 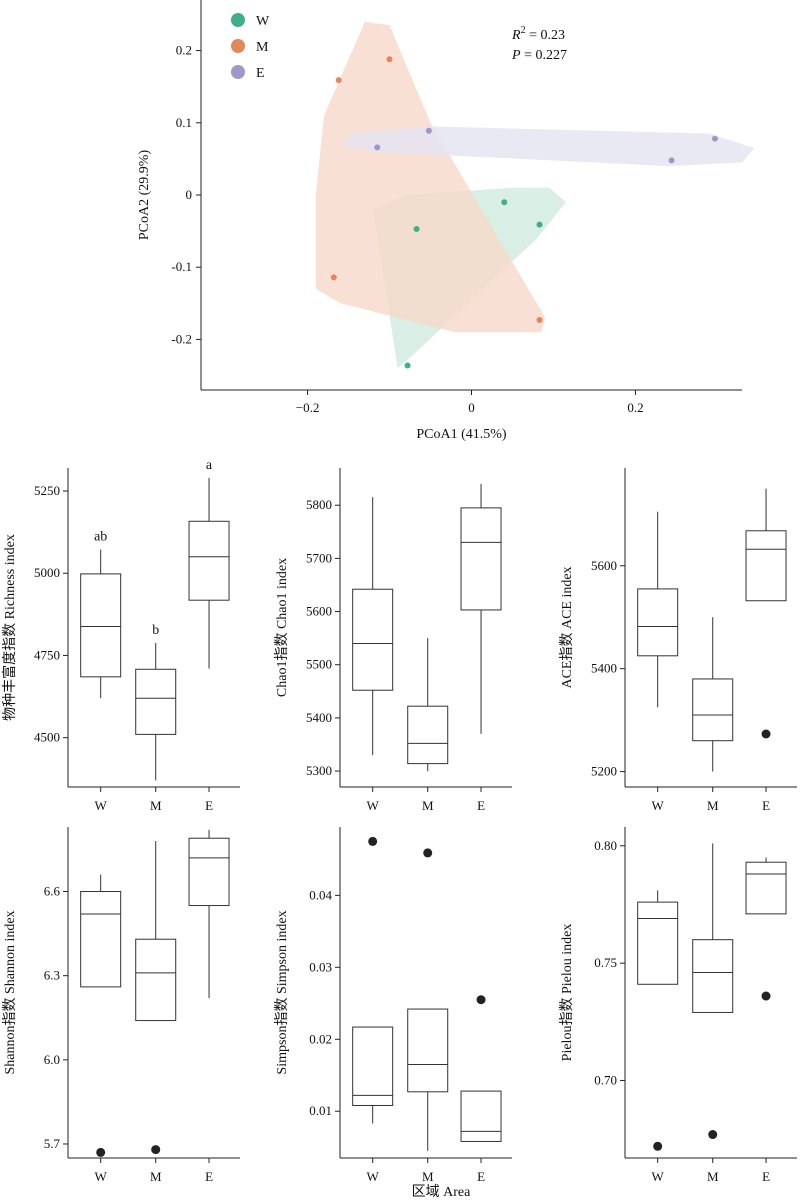 I want to click on richness-x-tick-label-W: W, so click(x=101, y=805).